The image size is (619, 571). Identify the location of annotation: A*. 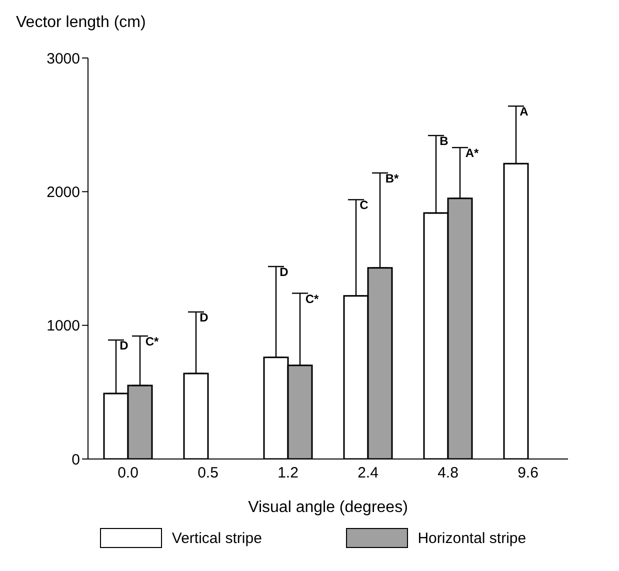
(472, 153).